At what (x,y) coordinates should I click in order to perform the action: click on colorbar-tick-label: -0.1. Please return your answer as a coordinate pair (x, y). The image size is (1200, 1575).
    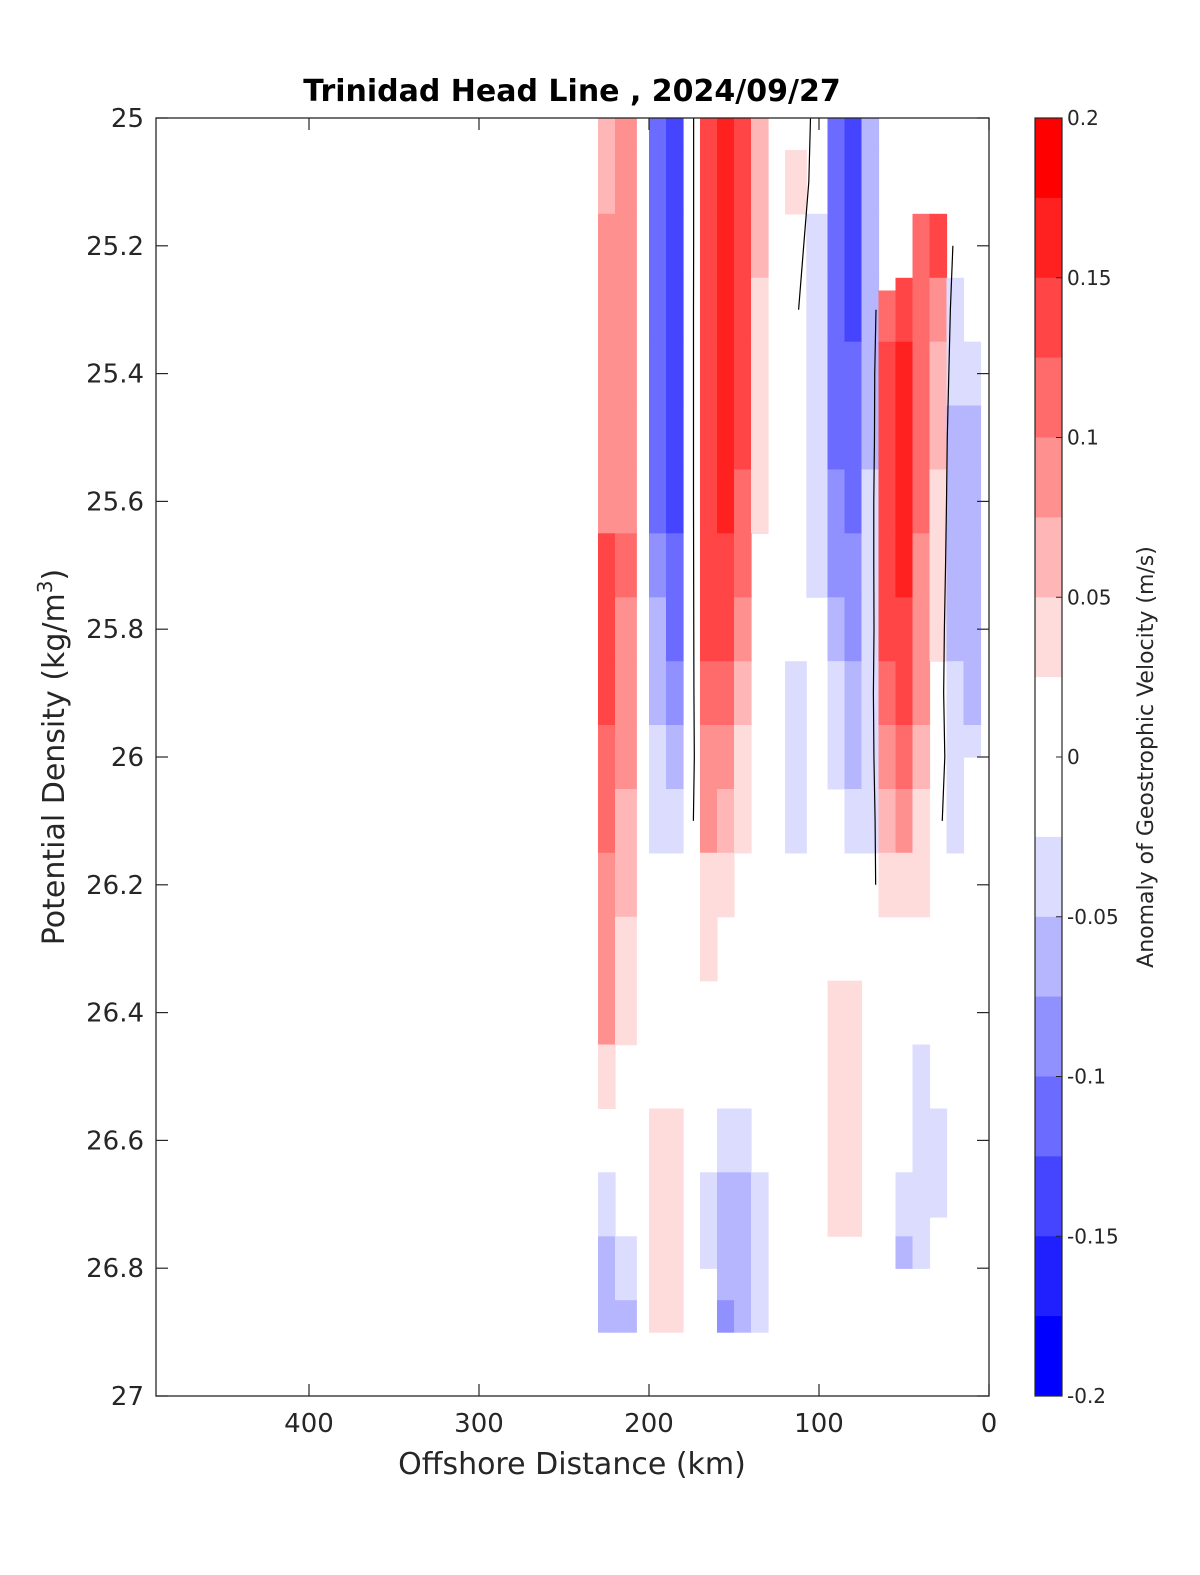
    Looking at the image, I should click on (1086, 1077).